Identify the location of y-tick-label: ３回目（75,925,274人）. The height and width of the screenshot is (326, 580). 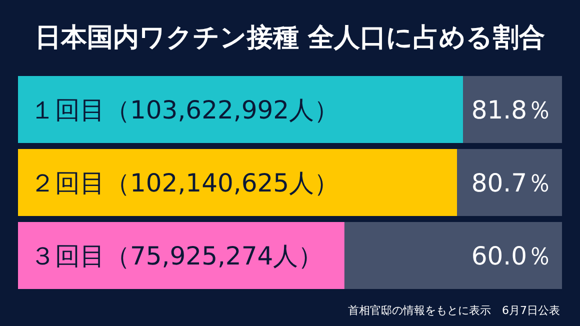
(177, 256).